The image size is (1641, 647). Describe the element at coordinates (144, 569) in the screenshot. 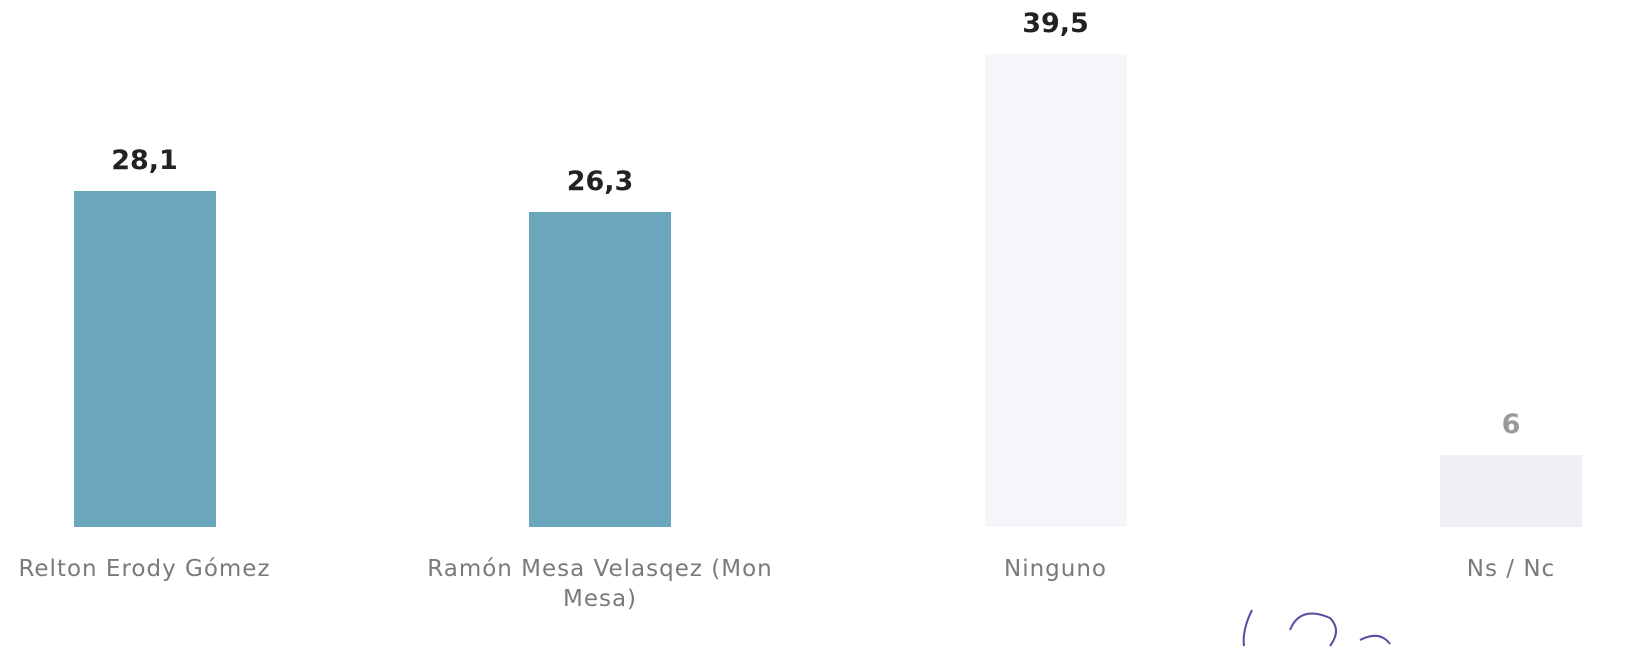

I see `category-label: Relton Erody Gómez` at that location.